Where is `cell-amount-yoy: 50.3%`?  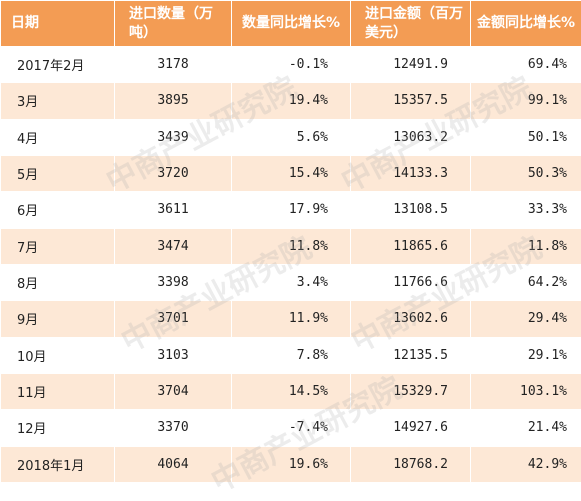
cell-amount-yoy: 50.3% is located at coordinates (526, 173).